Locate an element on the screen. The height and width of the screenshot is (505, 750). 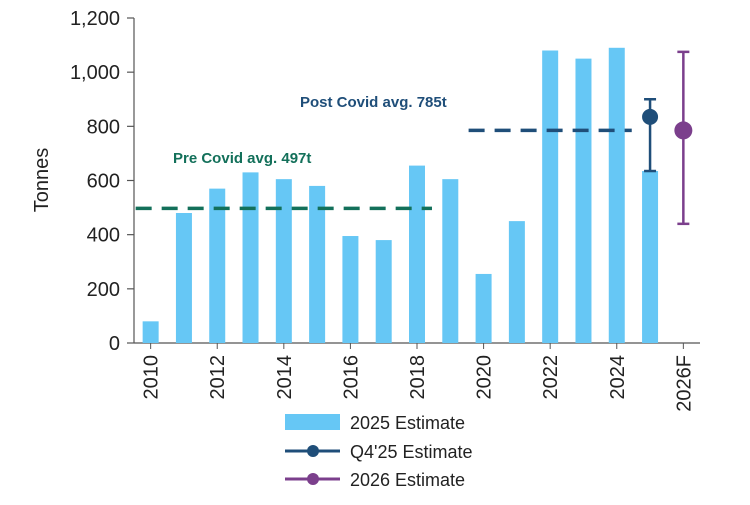
y-tick-label: 1,000 is located at coordinates (95, 73).